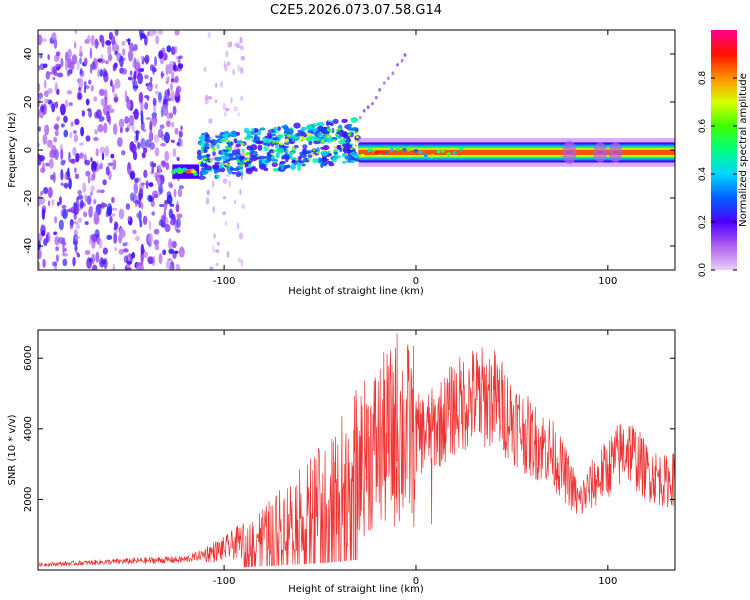 This screenshot has width=750, height=600. I want to click on colorbar-ticks: 0.0 0.2 0.4 0.6 0.8, so click(717, 174).